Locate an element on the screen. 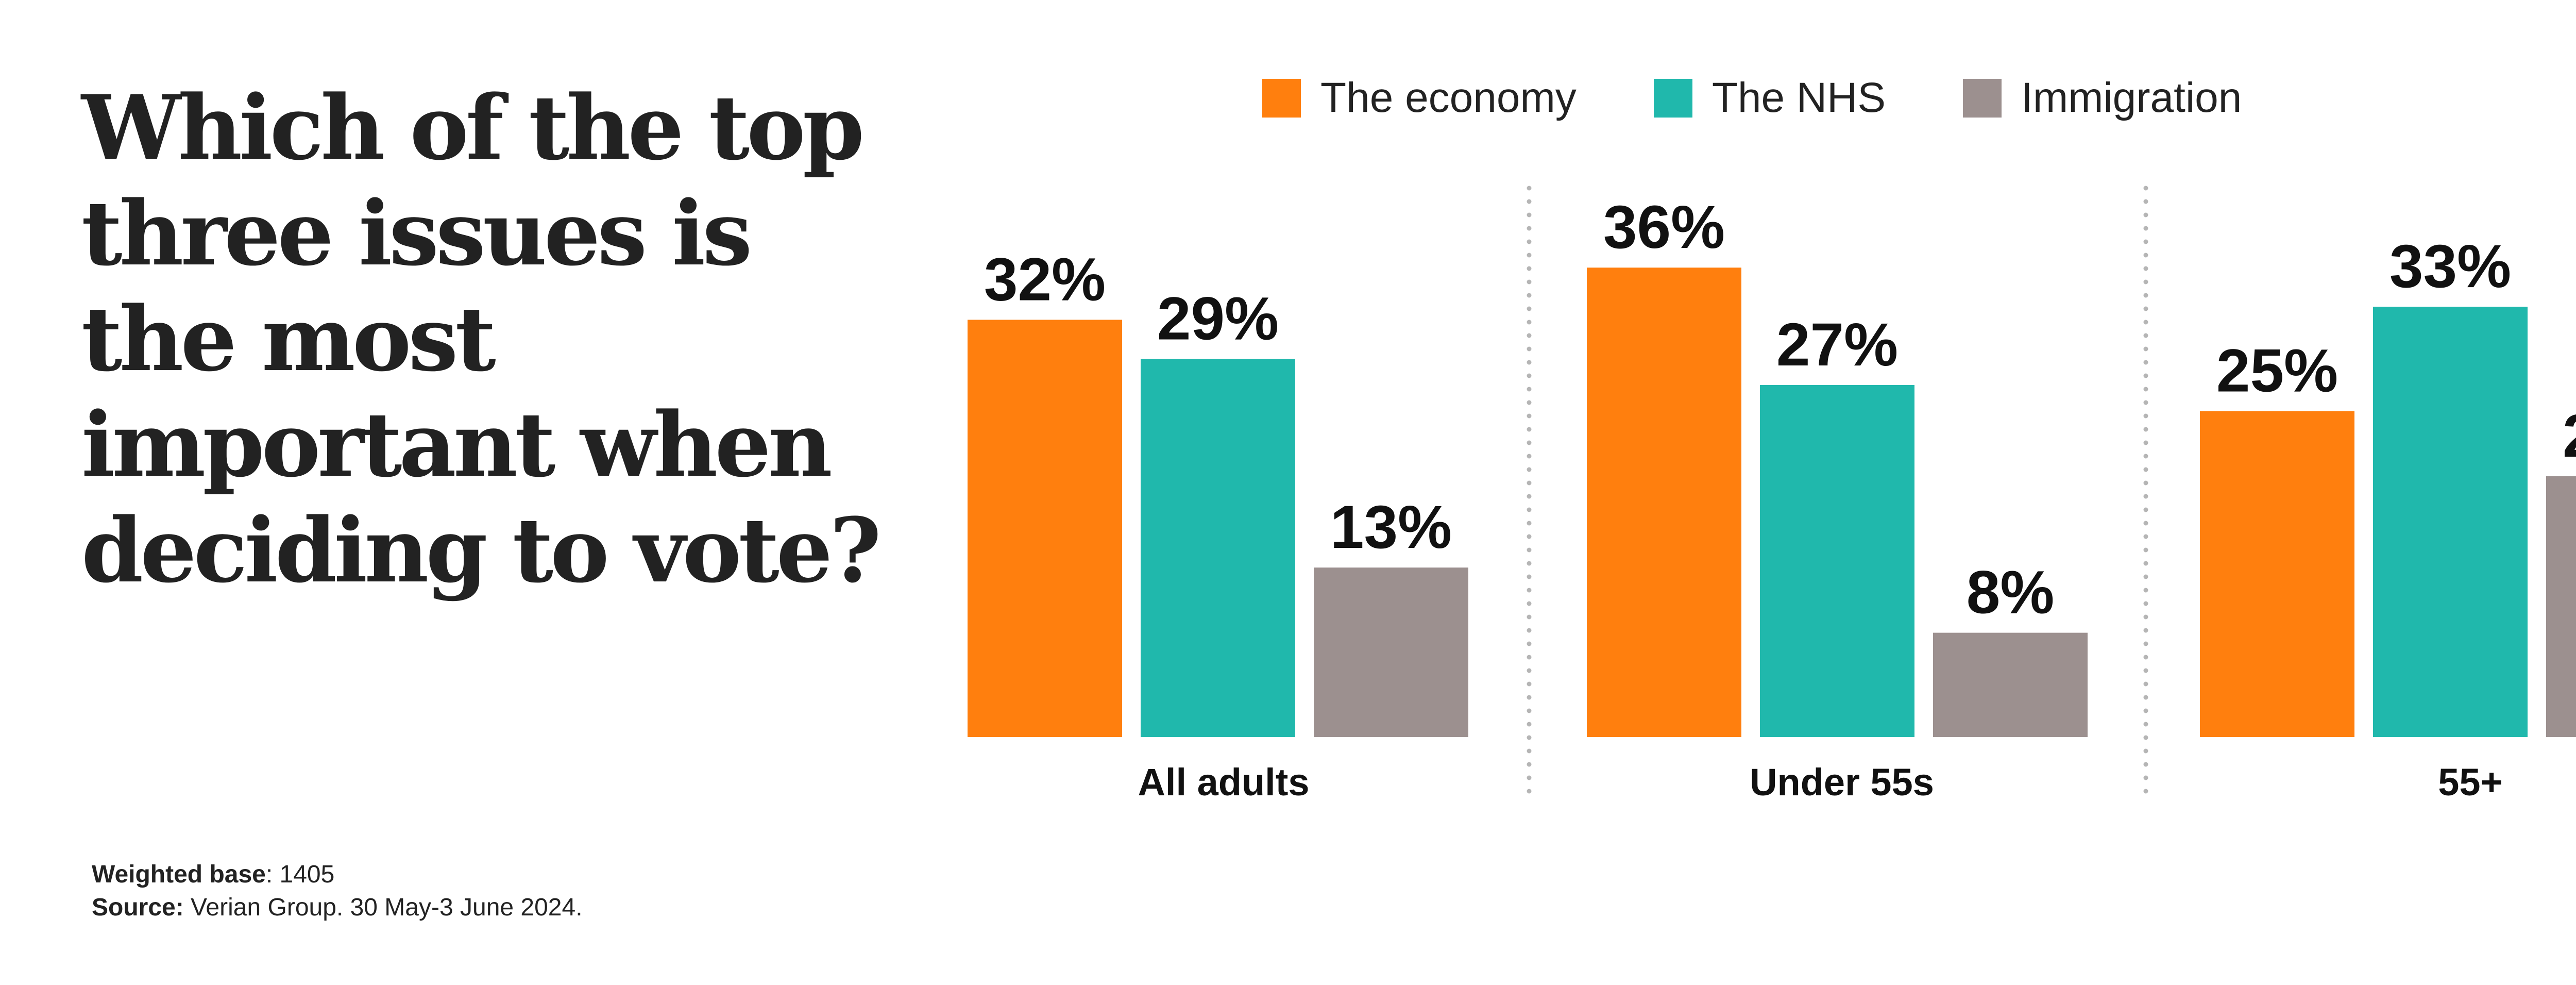 This screenshot has height=985, width=2576. bar-value-label-55-economy: 25% is located at coordinates (2277, 371).